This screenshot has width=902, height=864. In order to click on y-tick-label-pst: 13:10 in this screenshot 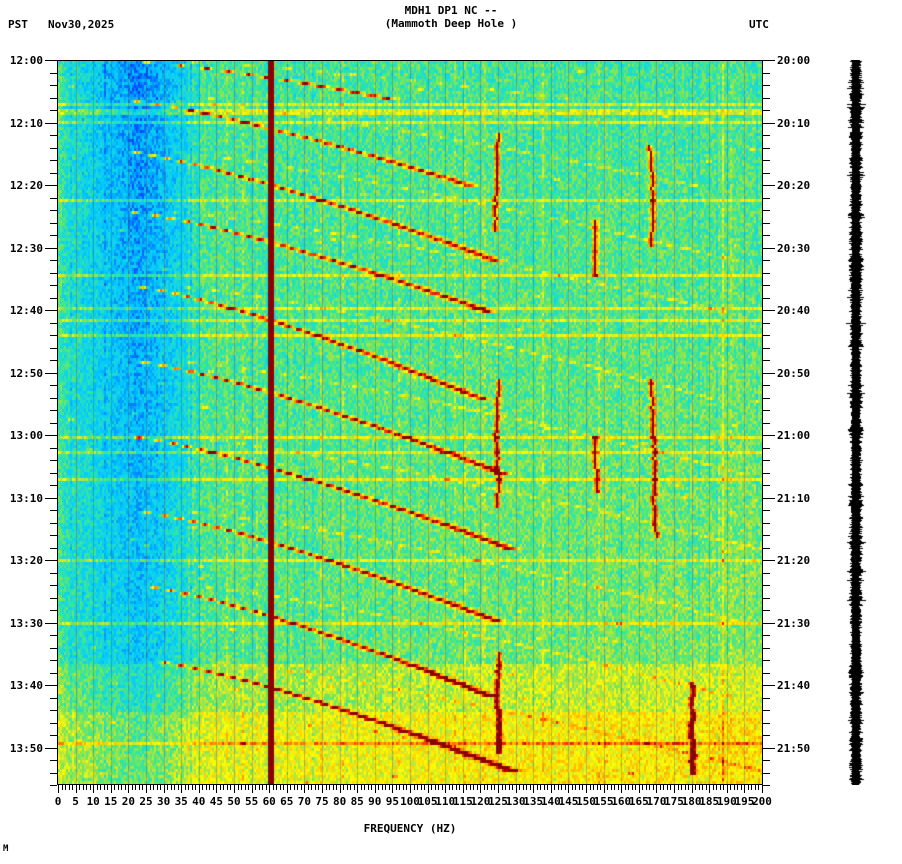, I will do `click(26, 498)`.